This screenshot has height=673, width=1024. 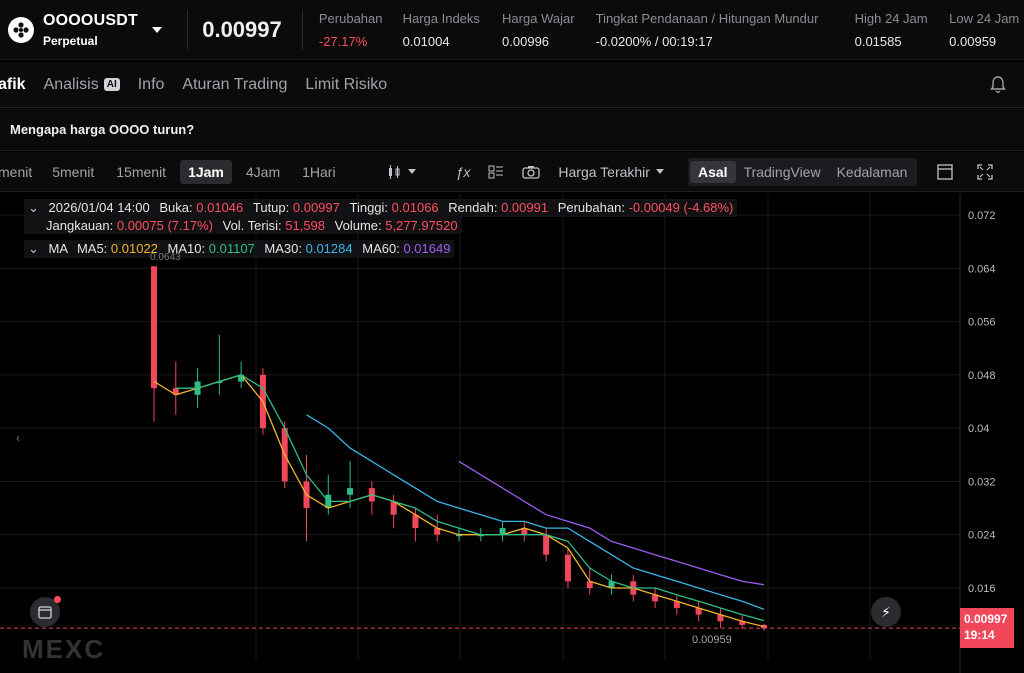 What do you see at coordinates (45, 611) in the screenshot?
I see `calendar-button` at bounding box center [45, 611].